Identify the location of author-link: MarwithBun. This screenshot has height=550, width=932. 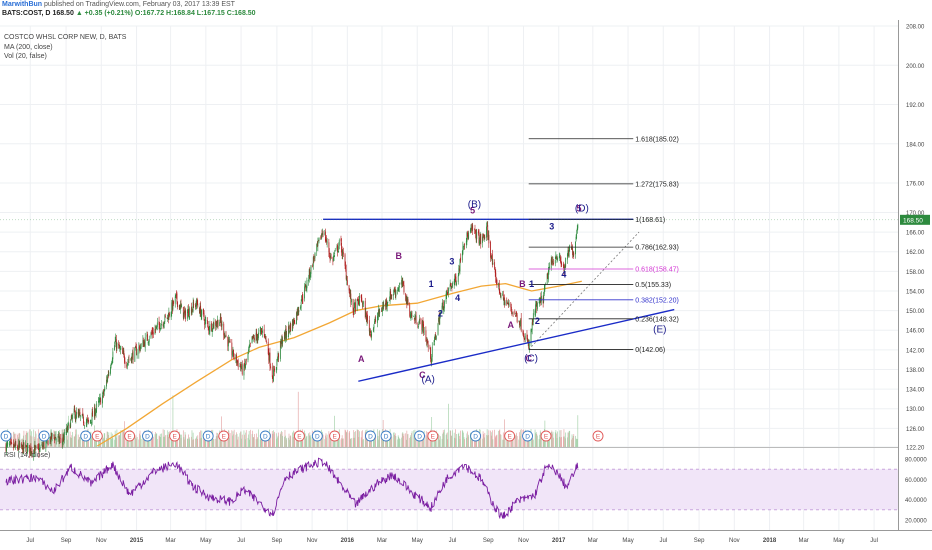
(22, 4).